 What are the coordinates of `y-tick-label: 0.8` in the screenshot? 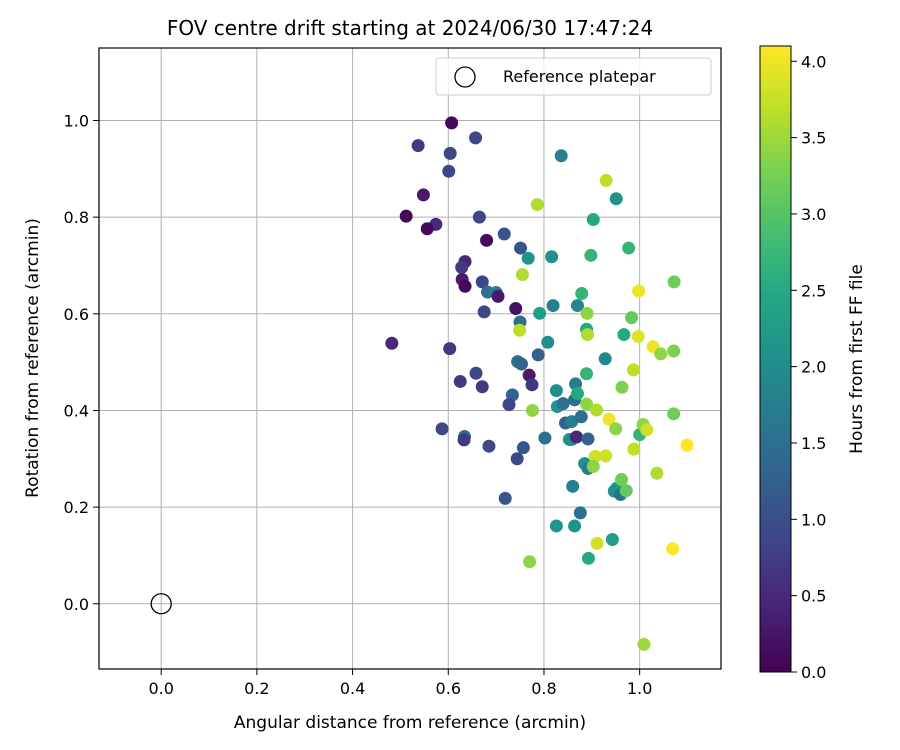 It's located at (76, 217).